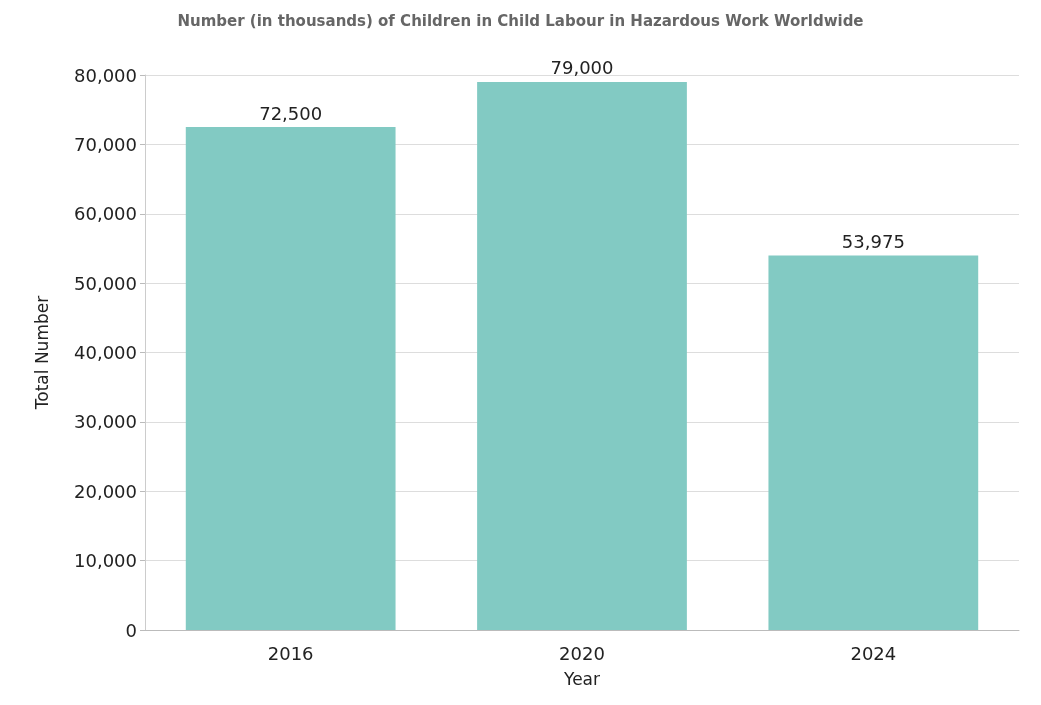  Describe the element at coordinates (582, 68) in the screenshot. I see `data-label: 79,000` at that location.